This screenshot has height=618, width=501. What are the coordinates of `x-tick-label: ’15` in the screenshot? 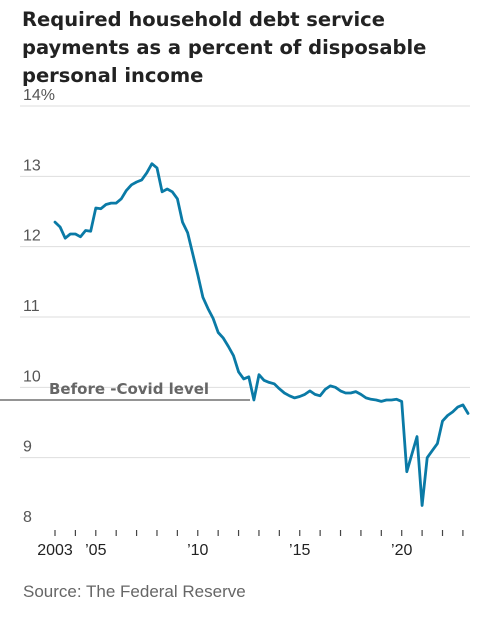 It's located at (299, 550).